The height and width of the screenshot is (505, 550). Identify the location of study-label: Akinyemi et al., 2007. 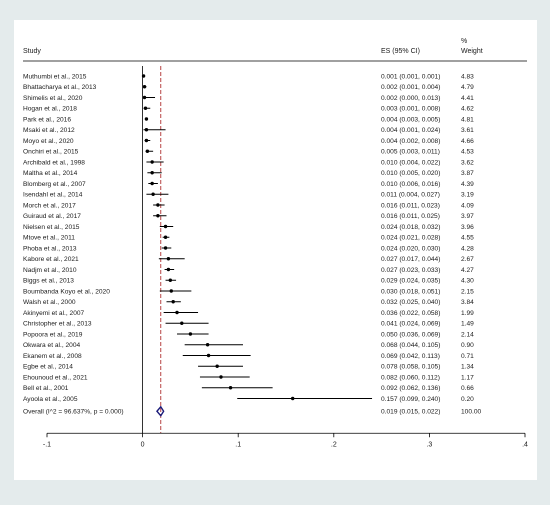
(54, 313).